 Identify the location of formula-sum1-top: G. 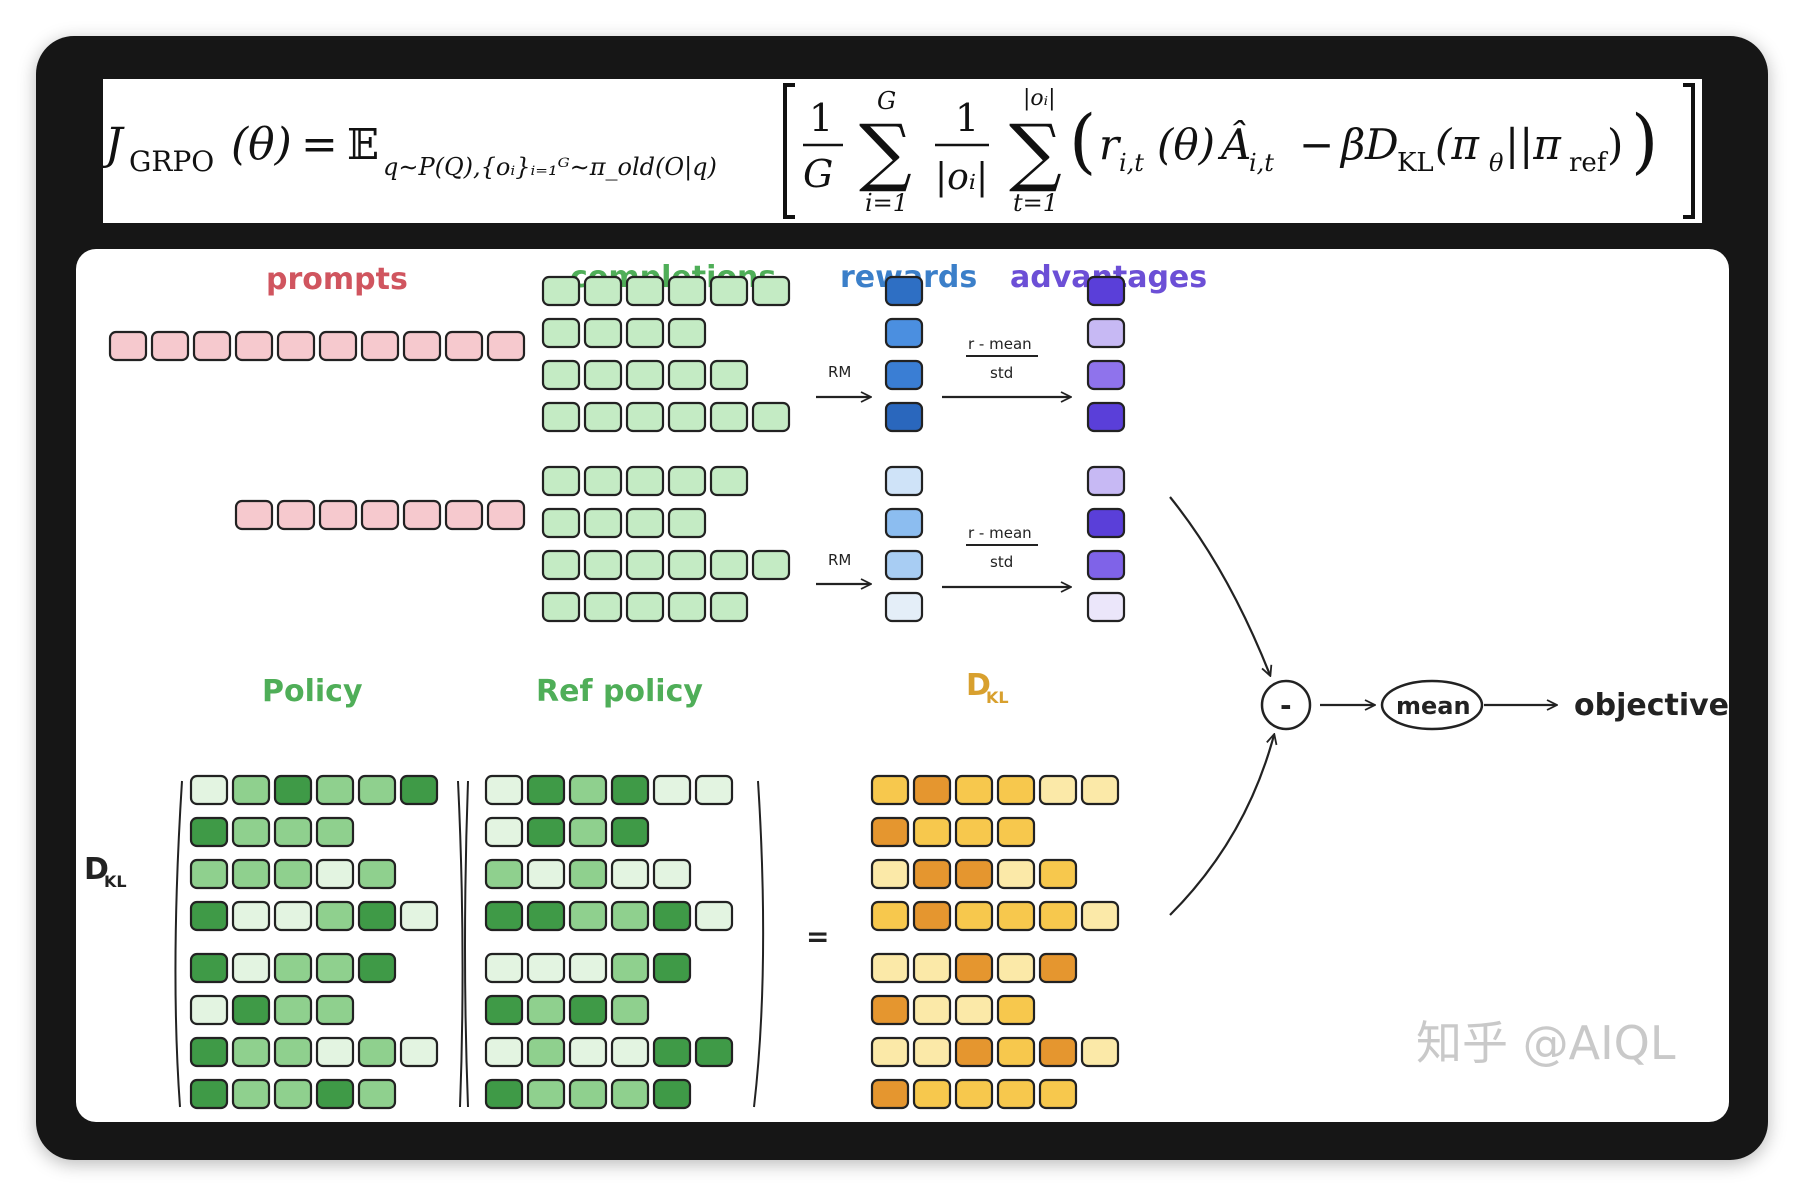
(886, 101).